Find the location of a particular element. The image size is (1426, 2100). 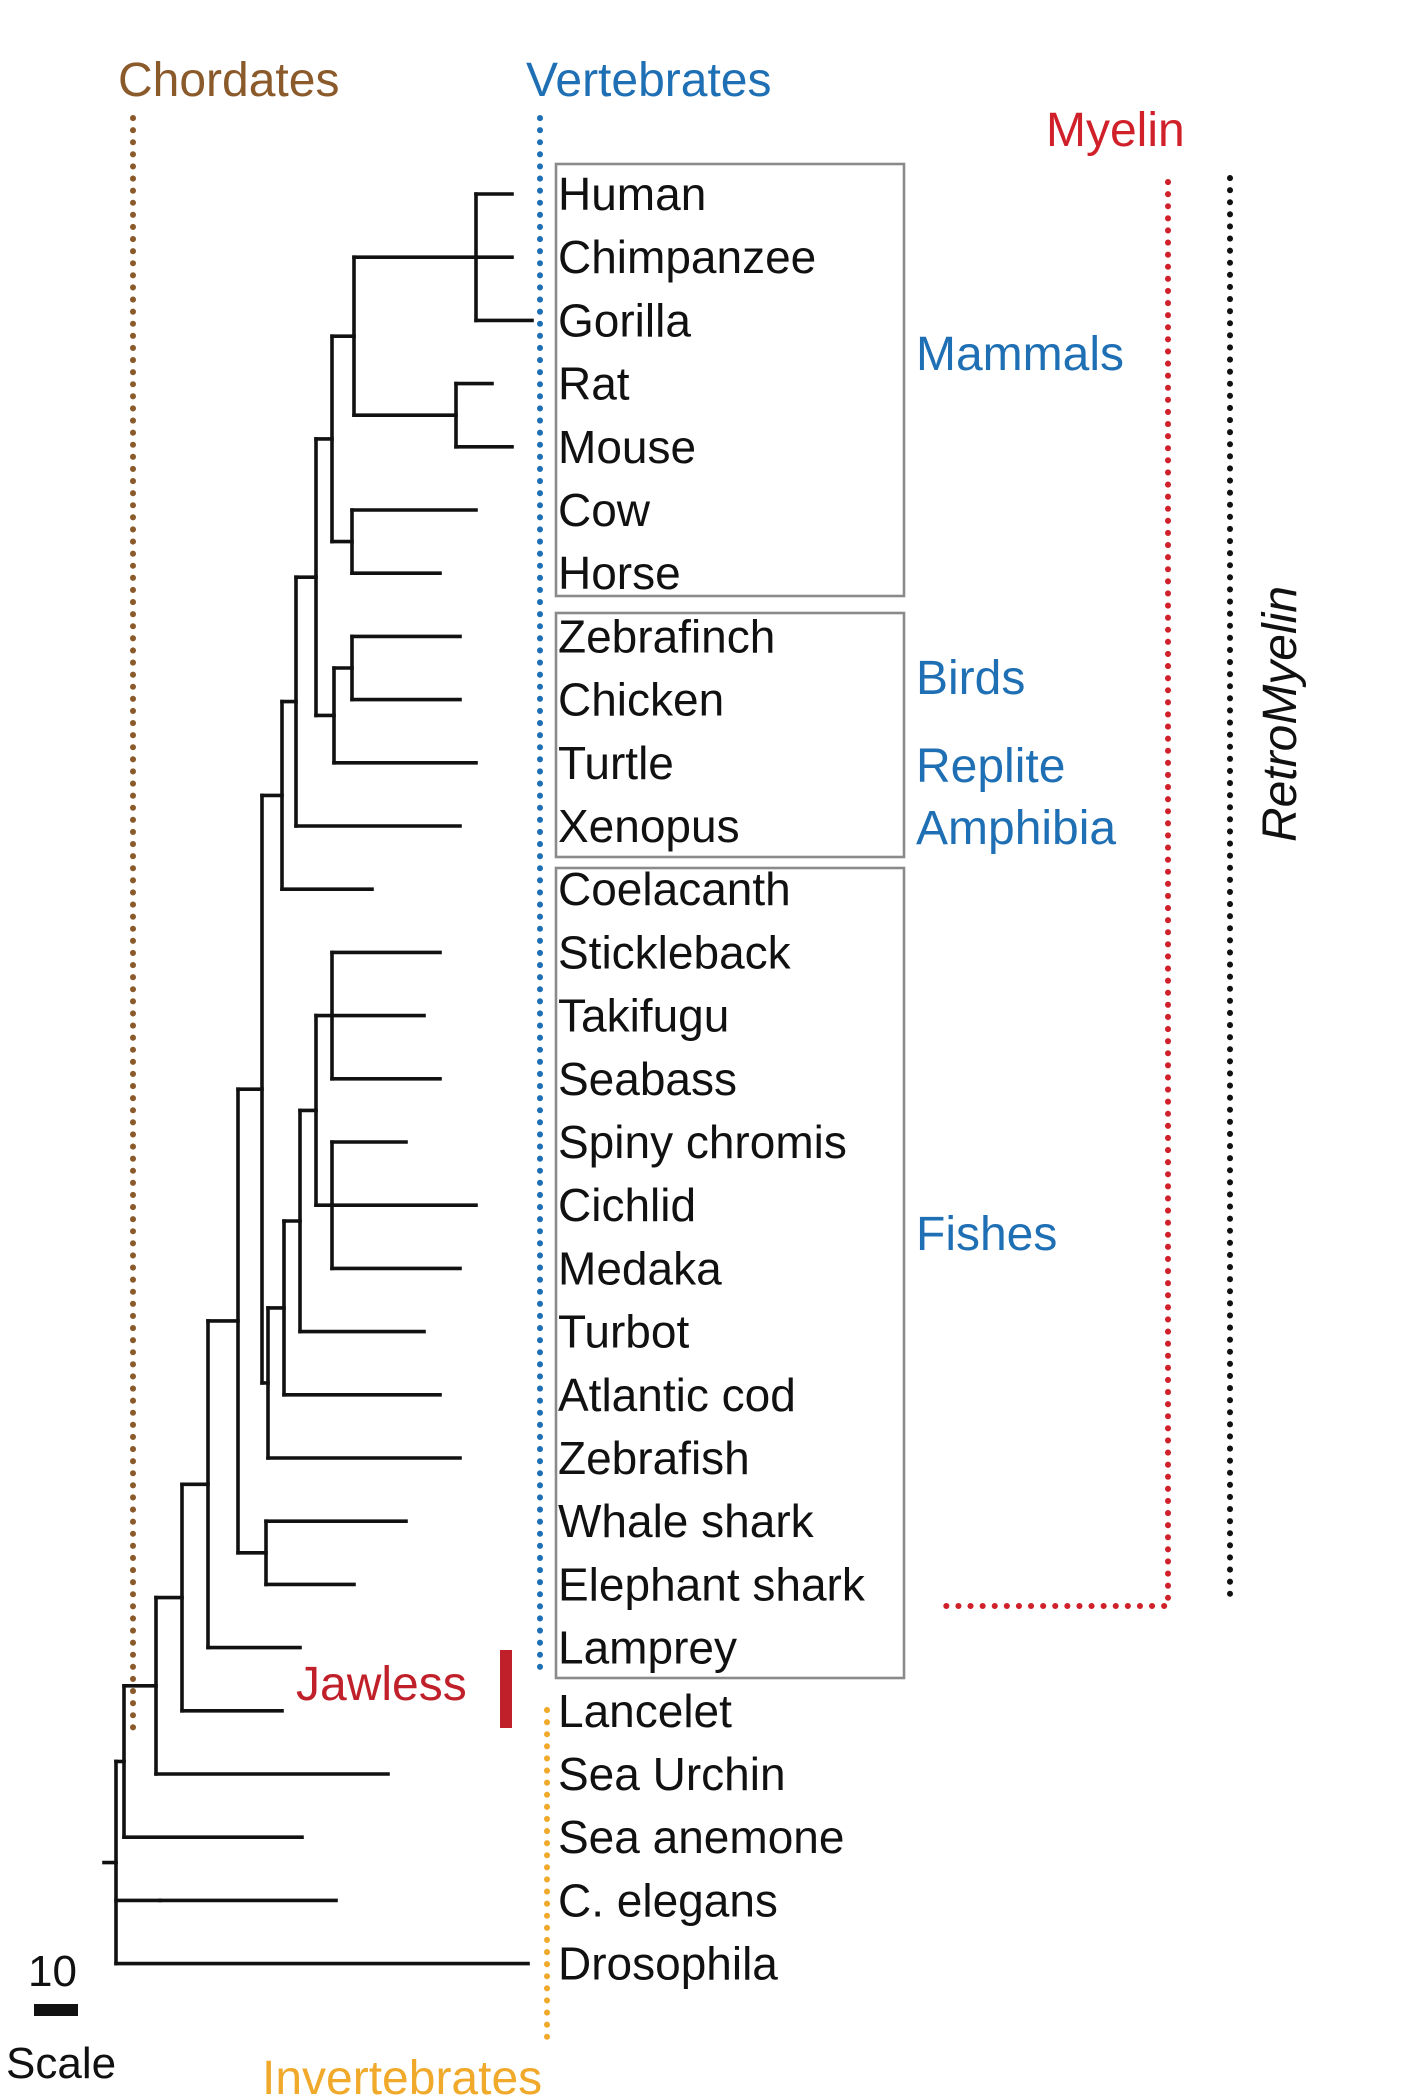

taxon-label: Atlantic cod is located at coordinates (677, 1395).